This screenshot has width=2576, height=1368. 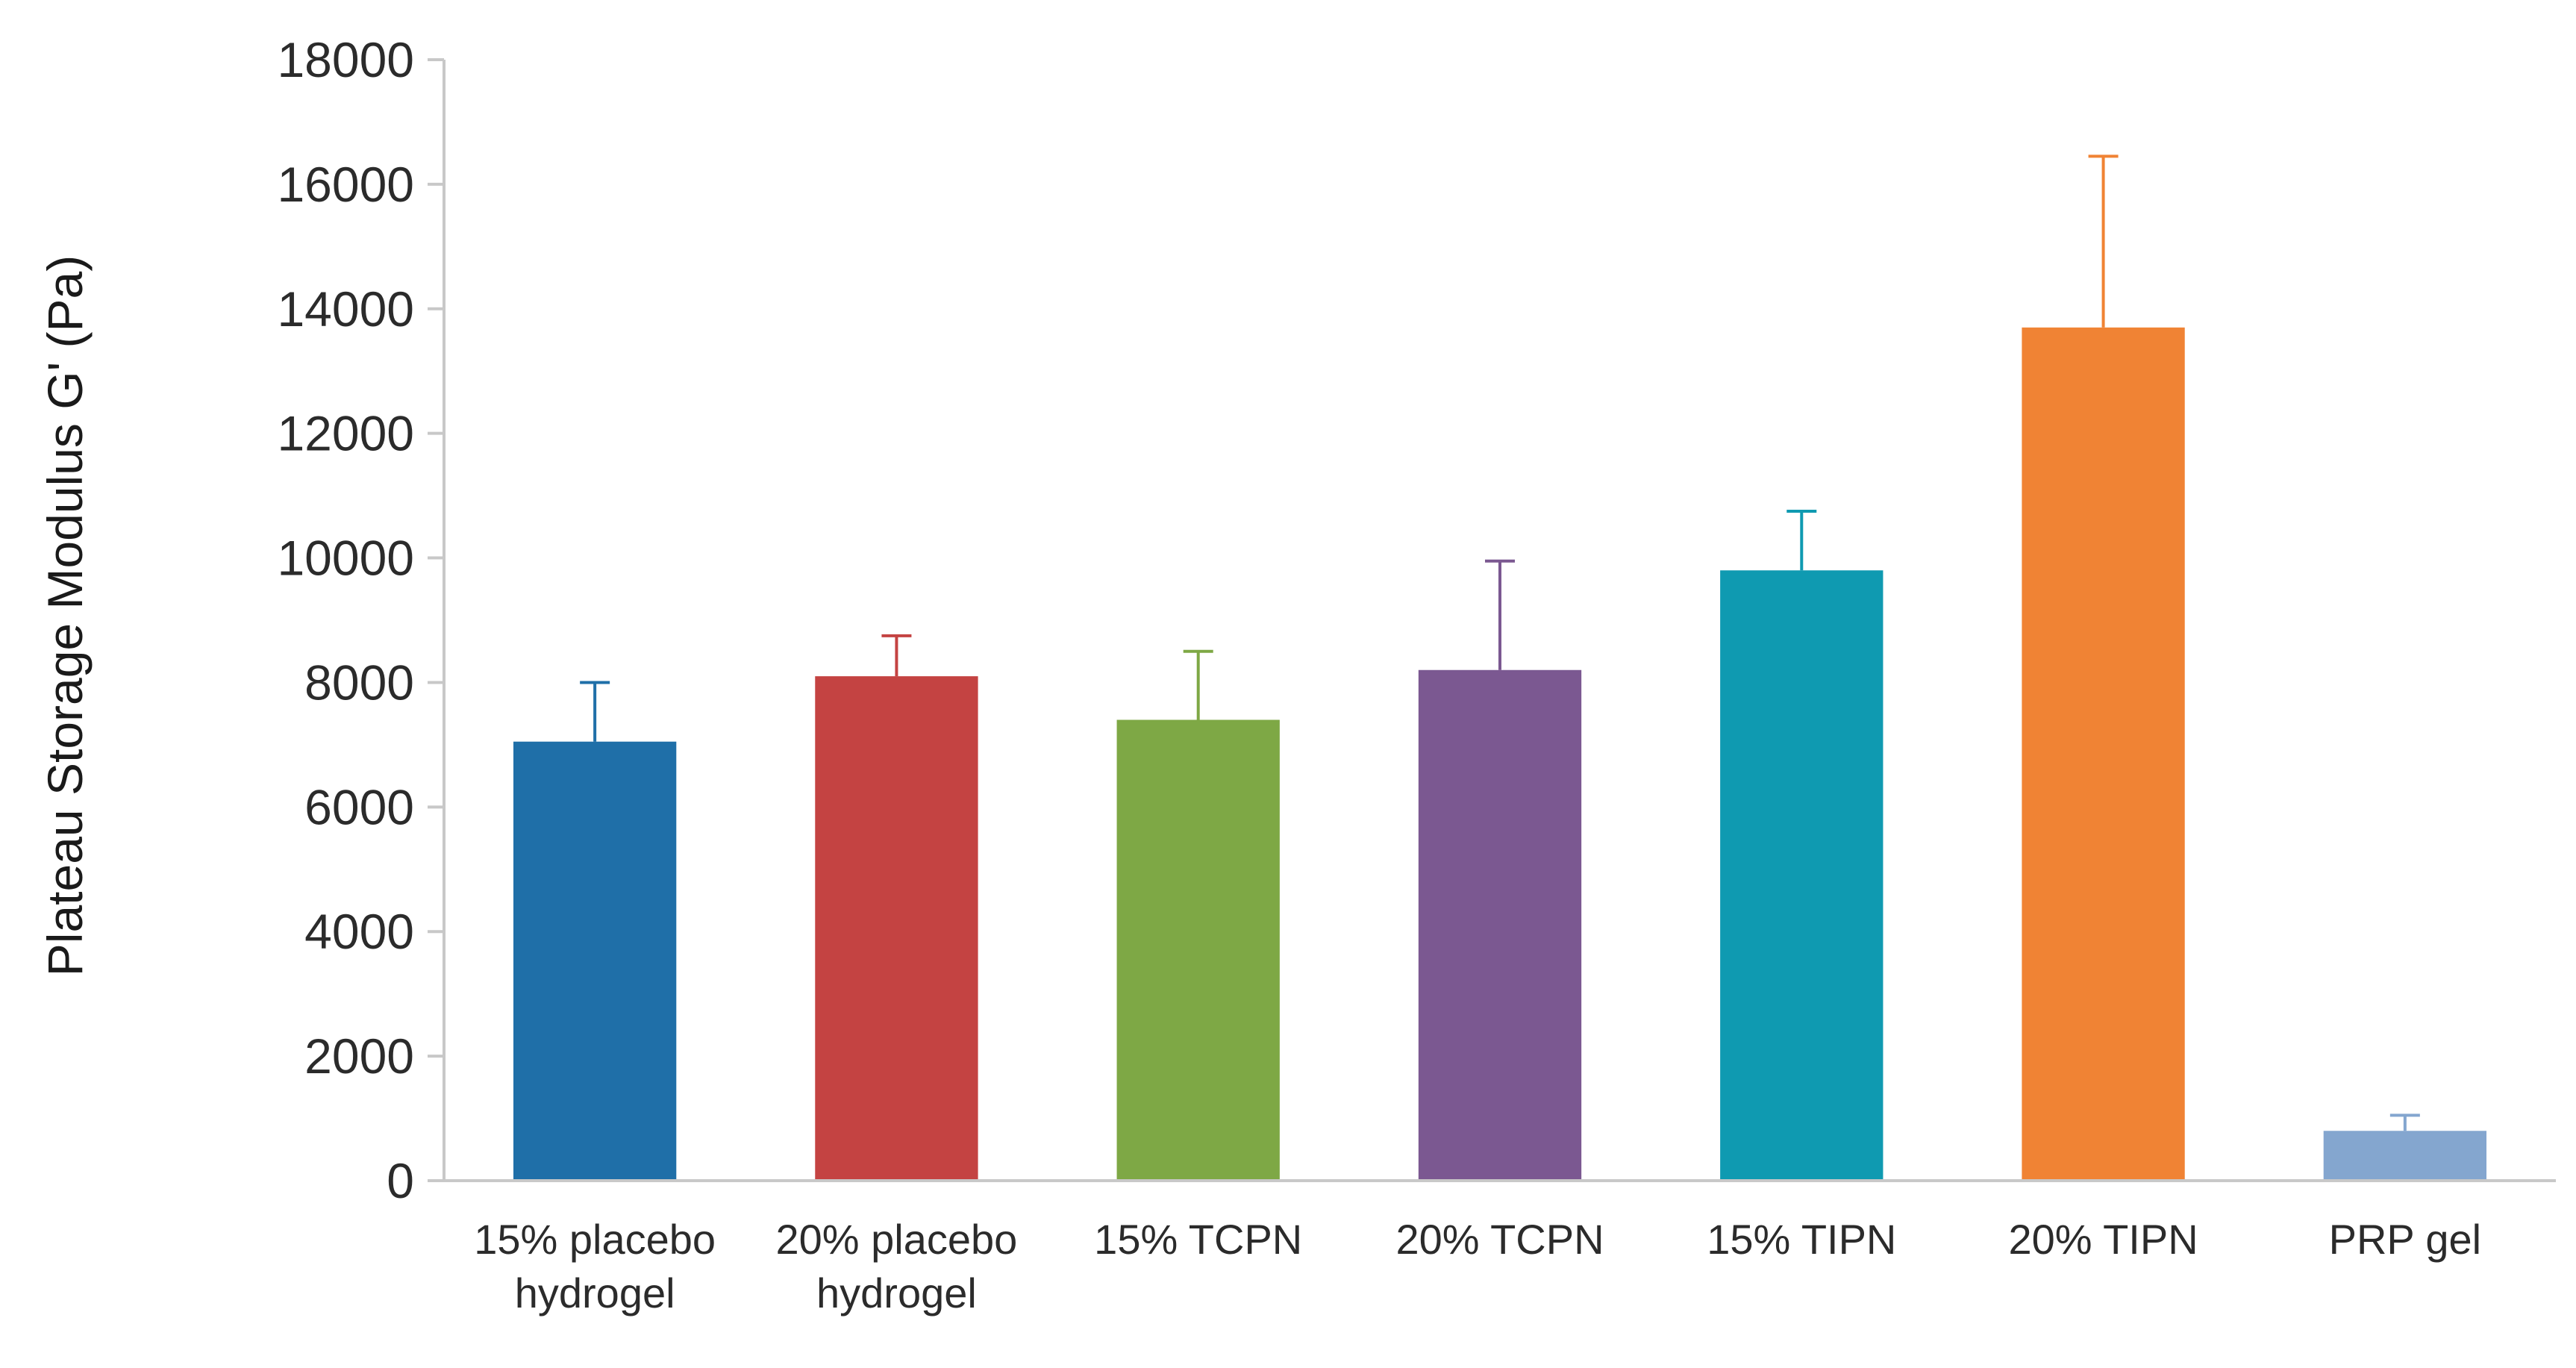 I want to click on y-tick-label: 14000, so click(x=345, y=309).